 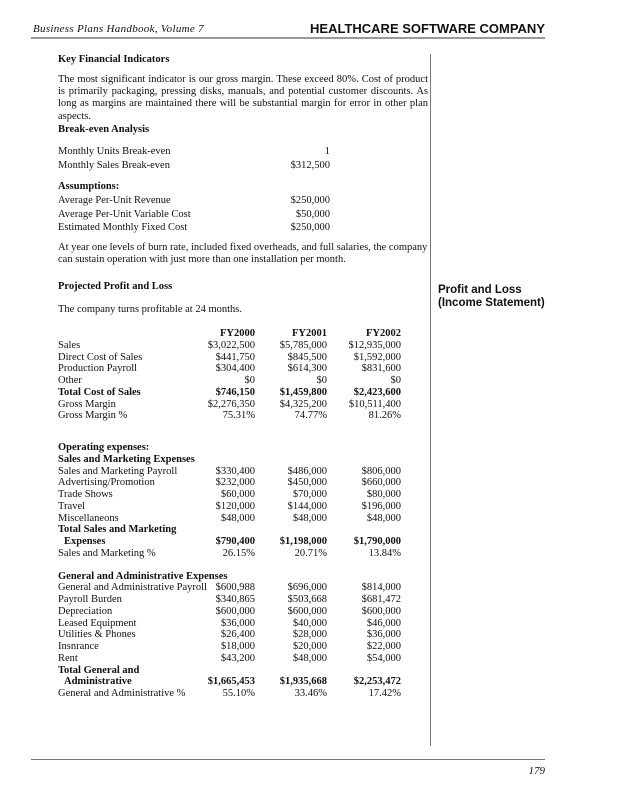 What do you see at coordinates (118, 29) in the screenshot?
I see `running-header-book-title: Business Plans Handbook, Volume 7` at bounding box center [118, 29].